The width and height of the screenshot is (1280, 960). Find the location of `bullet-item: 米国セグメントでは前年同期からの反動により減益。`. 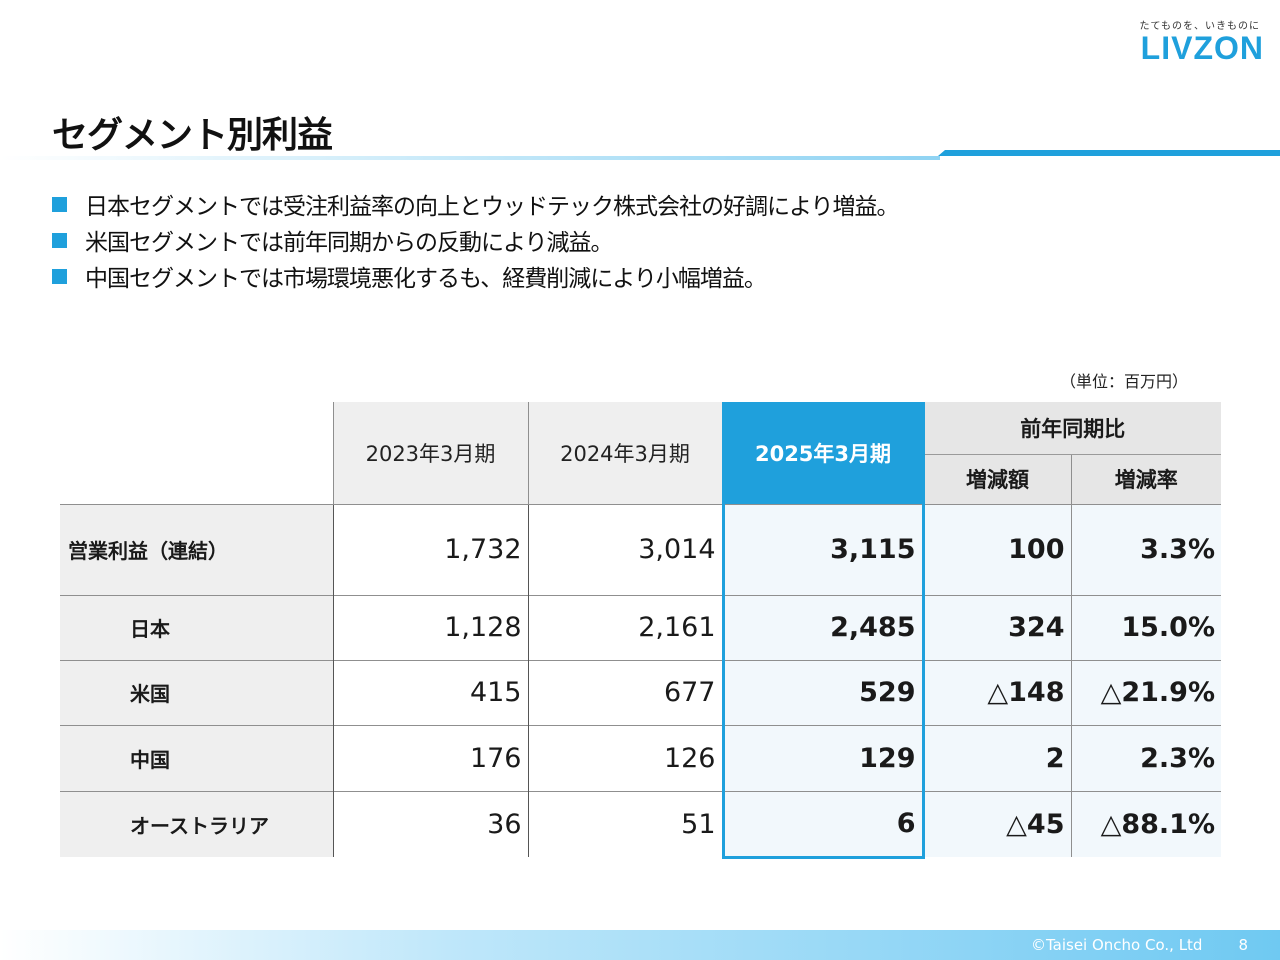

bullet-item: 米国セグメントでは前年同期からの反動により減益。 is located at coordinates (475, 240).